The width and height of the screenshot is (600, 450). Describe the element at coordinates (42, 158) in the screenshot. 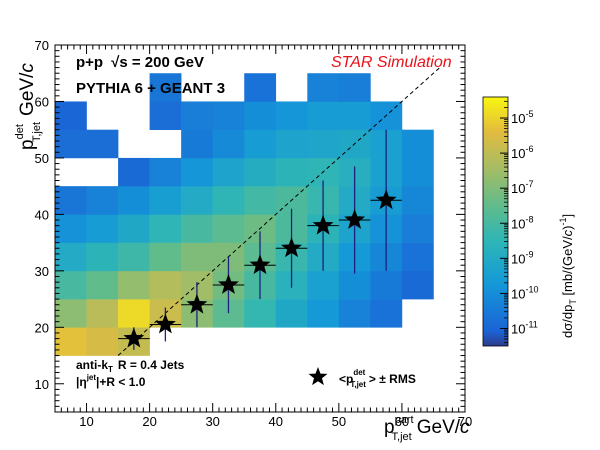

I see `y-tick-label: 50` at that location.